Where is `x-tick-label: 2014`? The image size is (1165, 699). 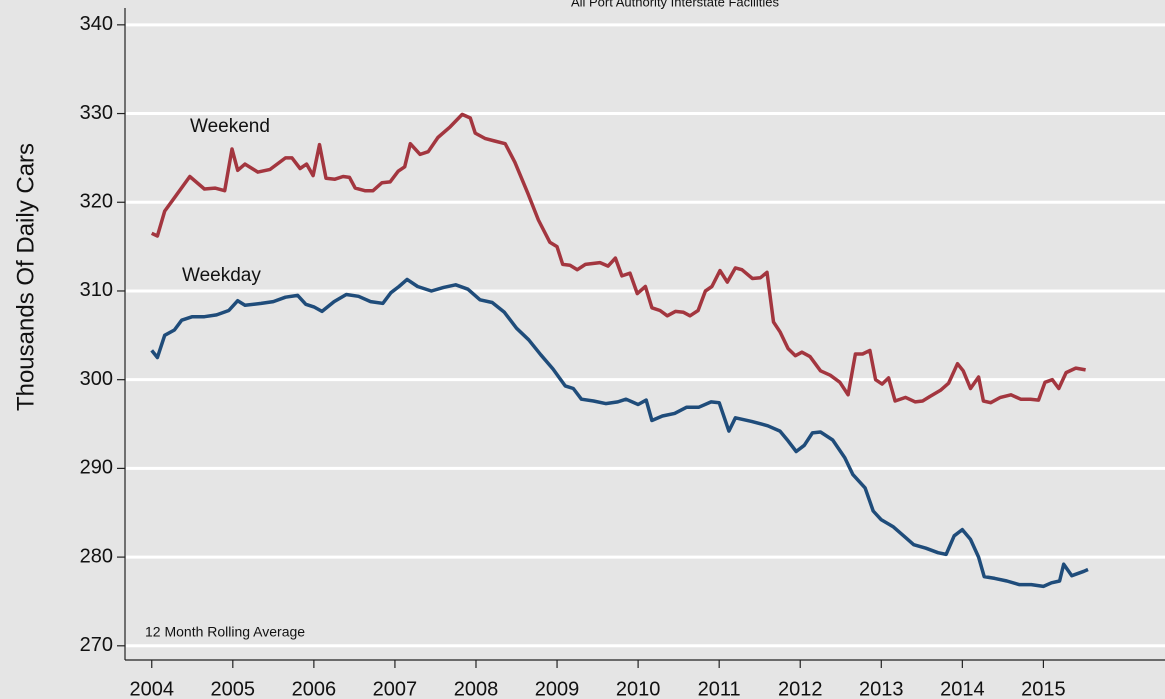 x-tick-label: 2014 is located at coordinates (962, 688).